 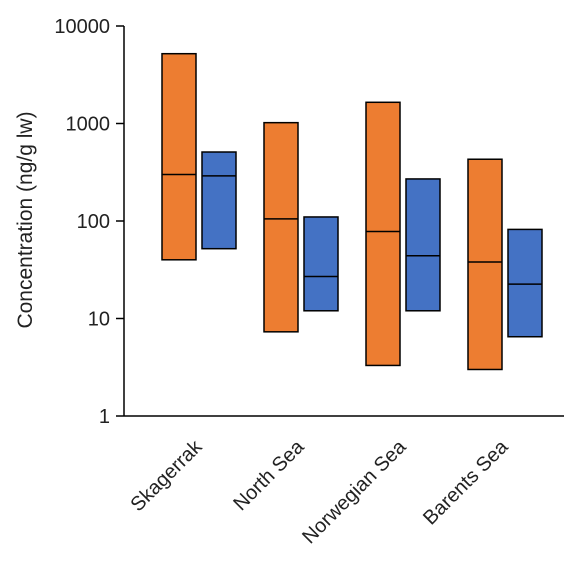 I want to click on x-tick-label: Skagerrak, so click(x=167, y=475).